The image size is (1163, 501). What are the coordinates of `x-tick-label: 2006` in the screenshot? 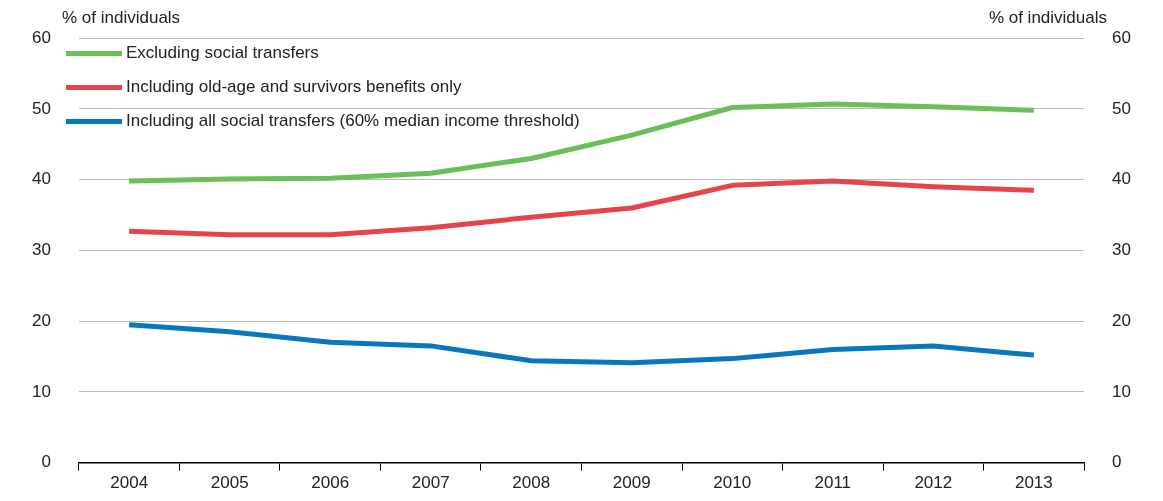 It's located at (330, 483).